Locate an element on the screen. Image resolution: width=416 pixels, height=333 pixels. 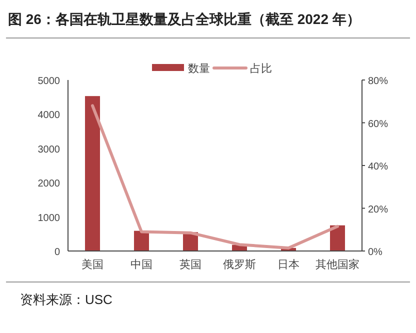
y-tick-label: 2000 is located at coordinates (49, 184).